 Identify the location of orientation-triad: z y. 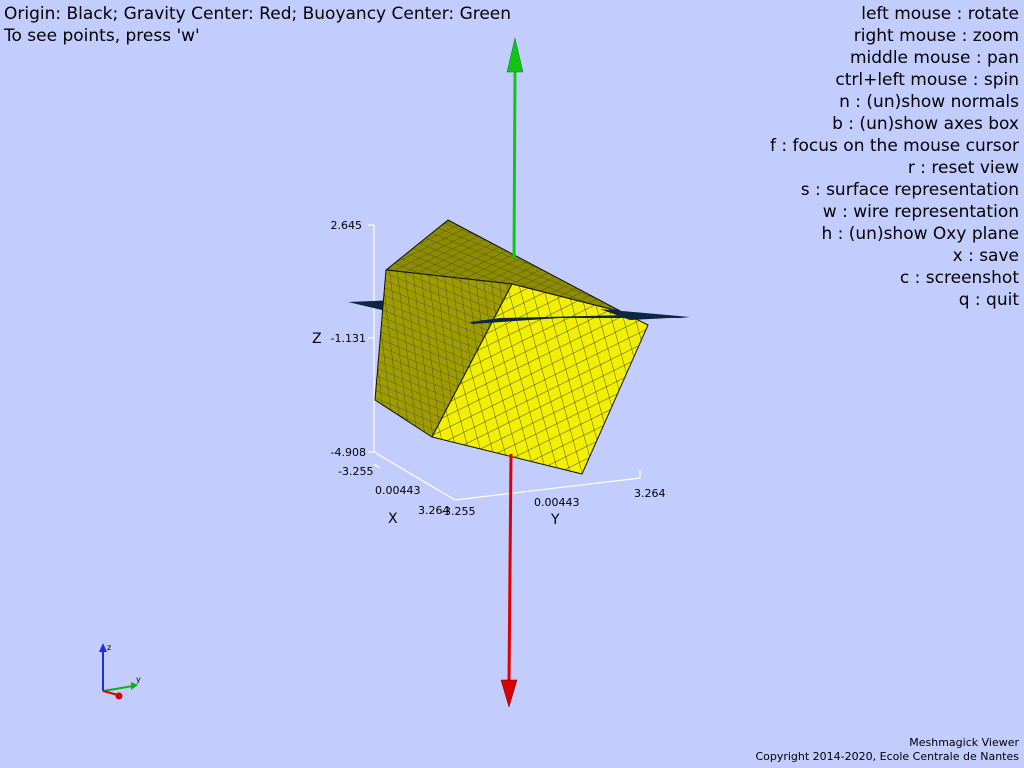
(120, 671).